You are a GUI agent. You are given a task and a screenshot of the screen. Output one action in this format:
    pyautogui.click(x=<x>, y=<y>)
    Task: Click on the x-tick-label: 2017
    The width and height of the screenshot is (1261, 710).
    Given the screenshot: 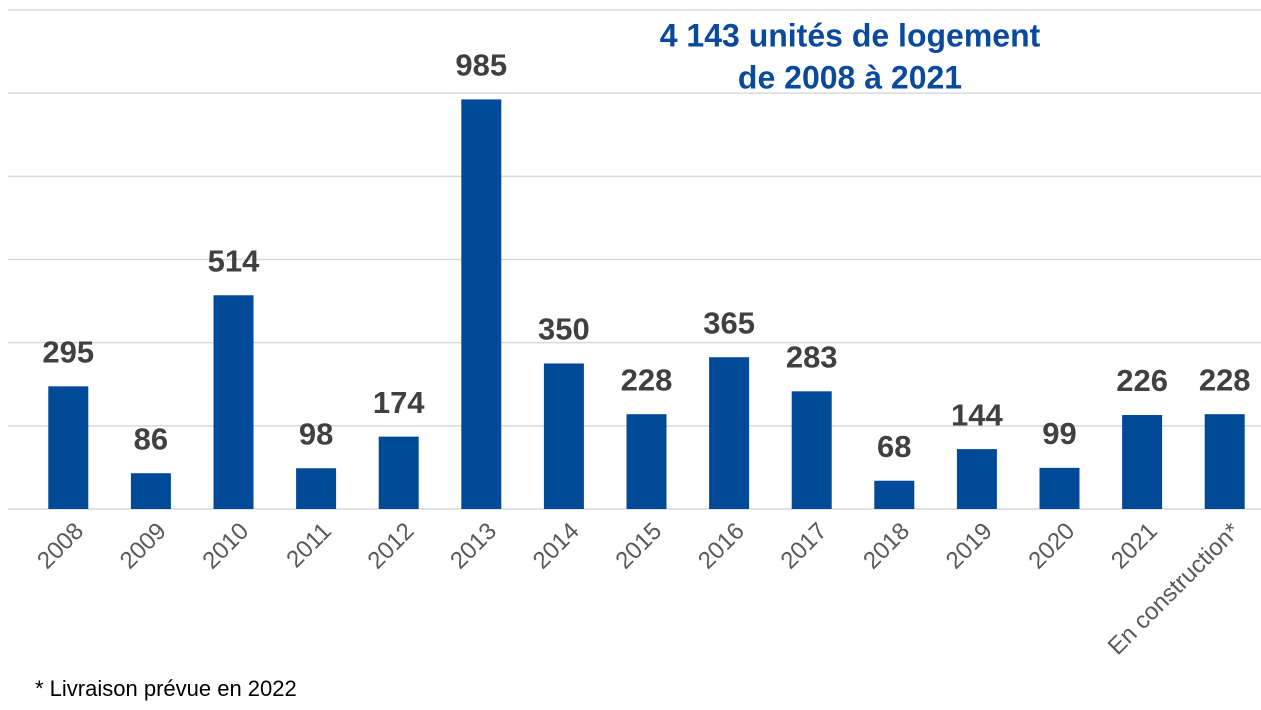 What is the action you would take?
    pyautogui.click(x=804, y=546)
    